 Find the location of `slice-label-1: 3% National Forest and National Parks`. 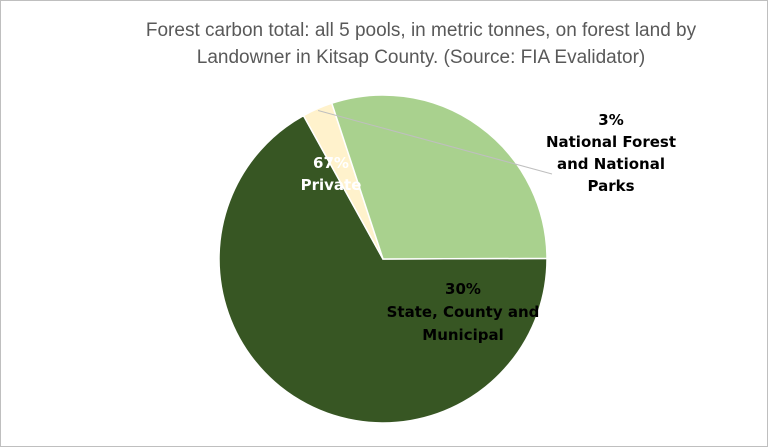

slice-label-1: 3% National Forest and National Parks is located at coordinates (611, 153).